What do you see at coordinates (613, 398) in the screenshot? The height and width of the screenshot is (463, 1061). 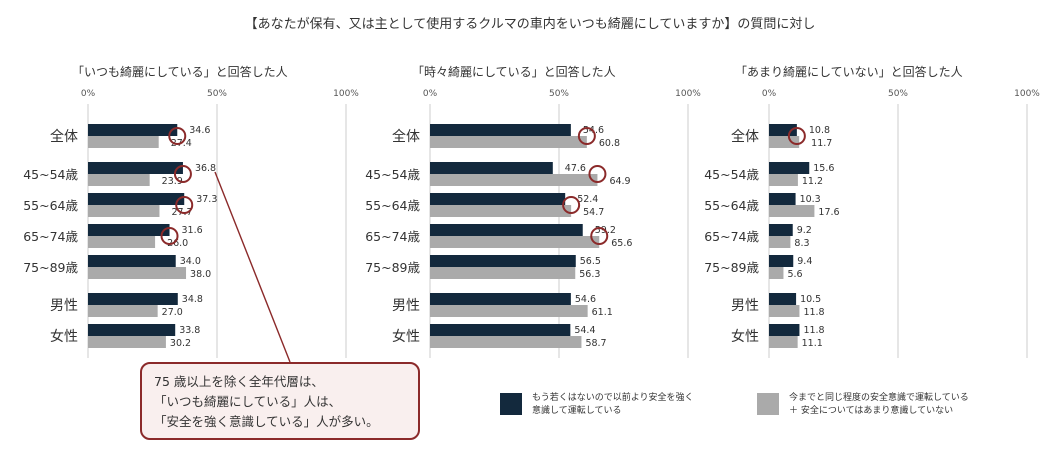 I see `legend-a-line-1: もう若くはないので以前より安全を強く` at bounding box center [613, 398].